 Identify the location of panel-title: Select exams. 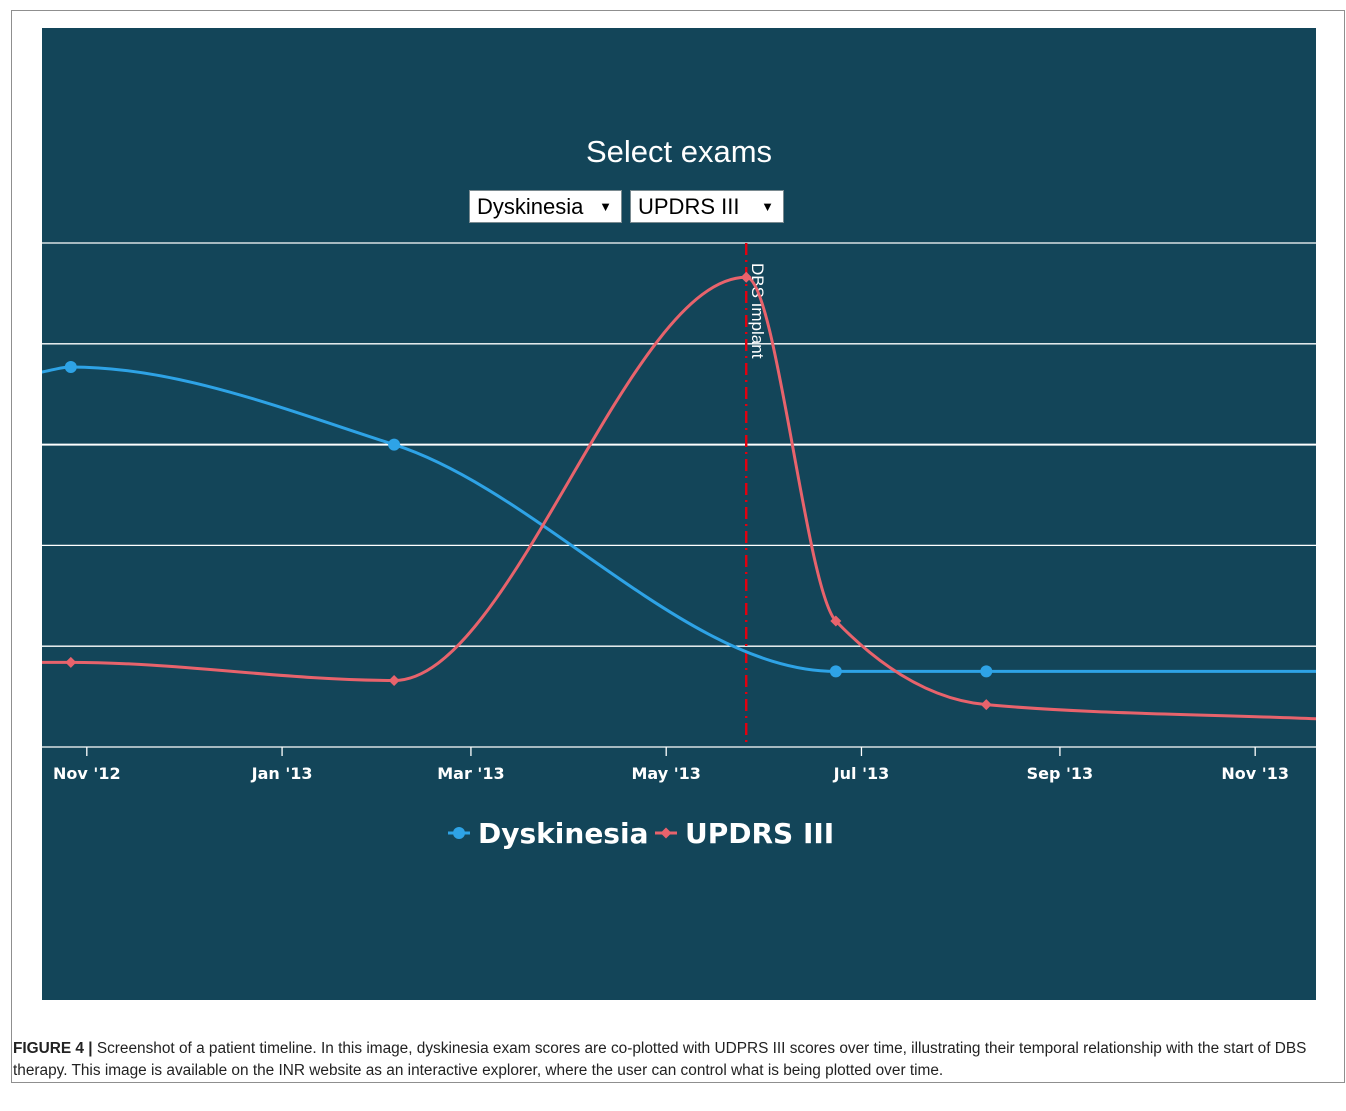
(679, 151).